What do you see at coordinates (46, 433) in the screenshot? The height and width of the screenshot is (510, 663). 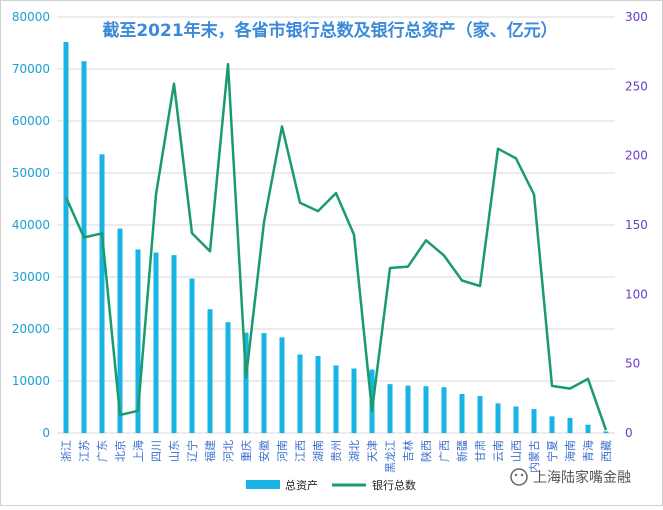 I see `left-tick-label: 0` at bounding box center [46, 433].